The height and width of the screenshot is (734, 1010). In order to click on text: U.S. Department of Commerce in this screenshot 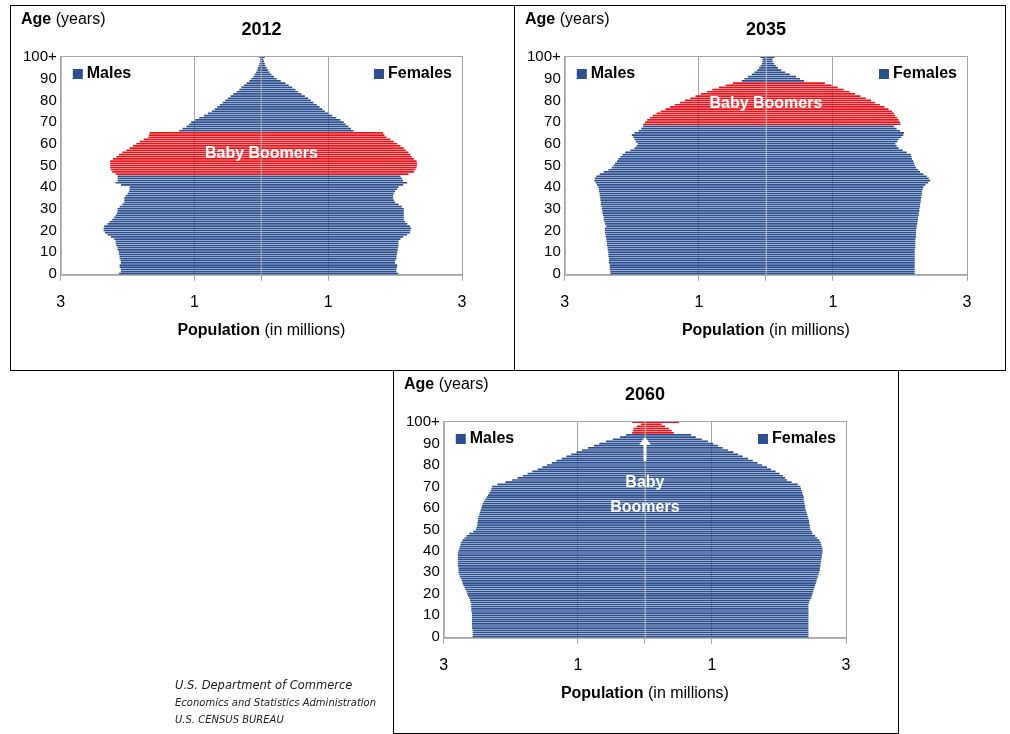, I will do `click(264, 685)`.